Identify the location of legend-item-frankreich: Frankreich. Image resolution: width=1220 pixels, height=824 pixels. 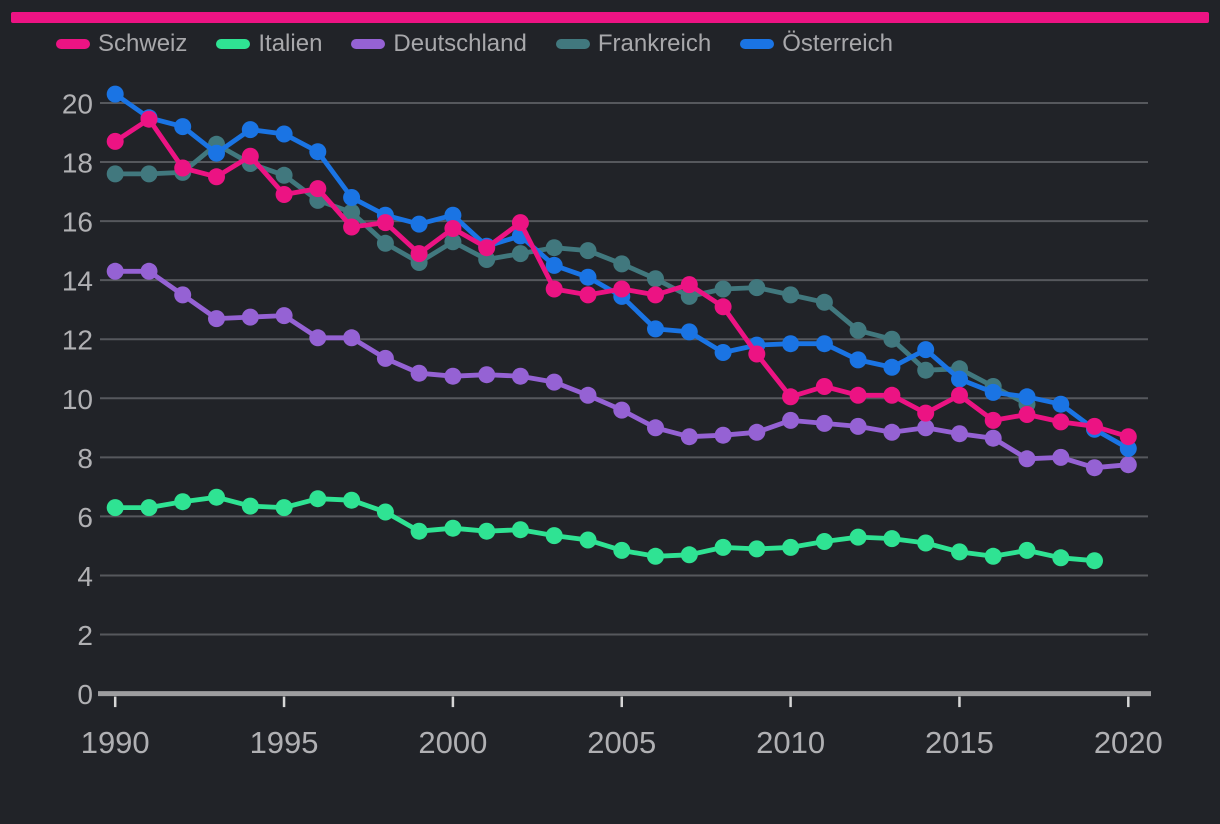
(633, 44).